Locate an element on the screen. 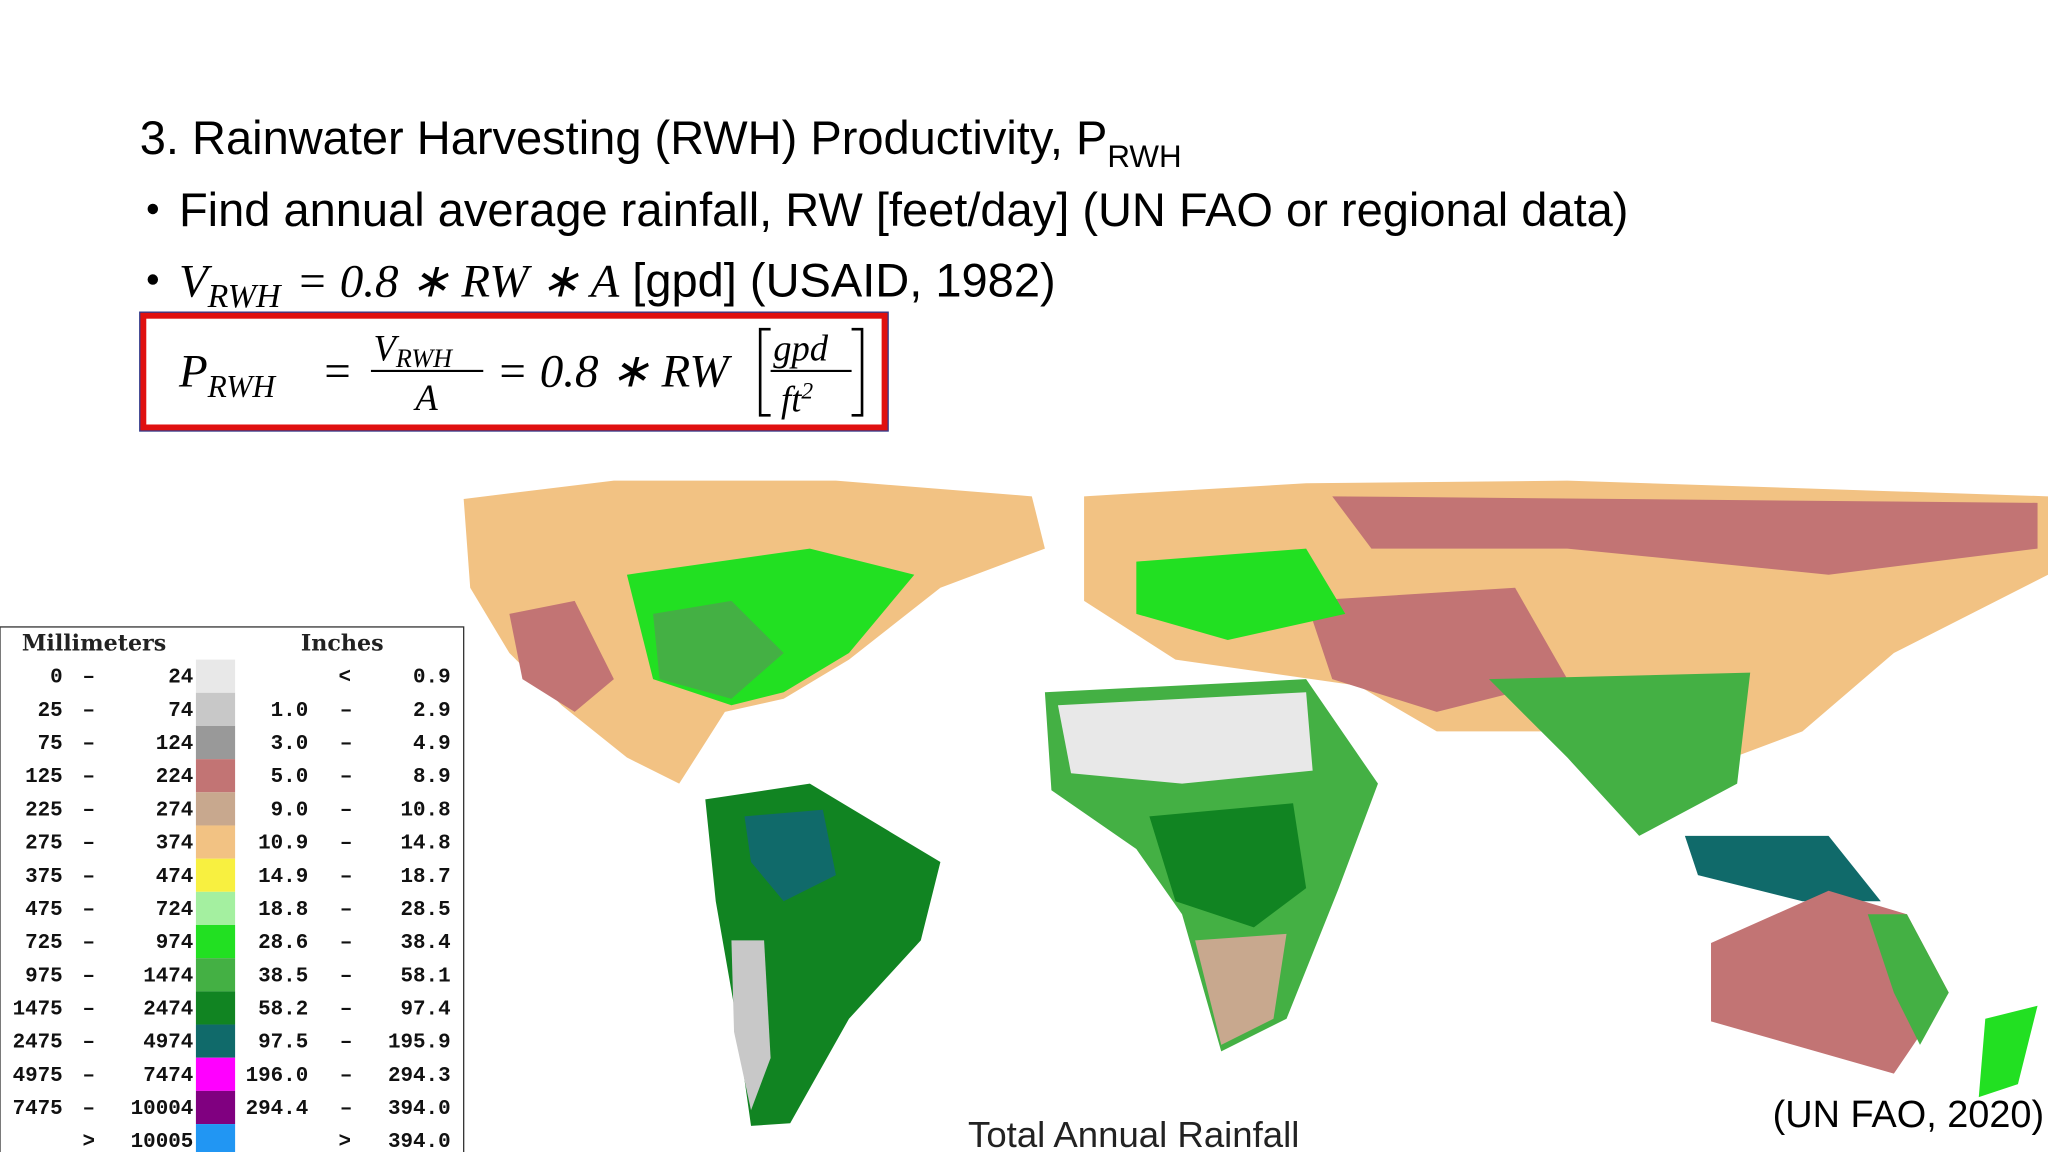 This screenshot has height=1152, width=2048. formula-box-outline is located at coordinates (514, 371).